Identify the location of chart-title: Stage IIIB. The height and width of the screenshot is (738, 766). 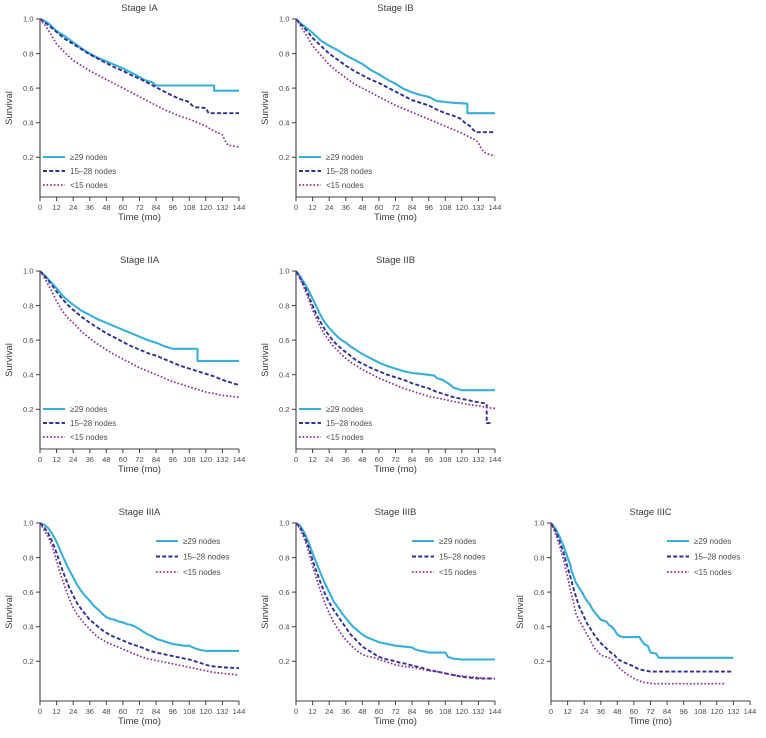
(395, 512).